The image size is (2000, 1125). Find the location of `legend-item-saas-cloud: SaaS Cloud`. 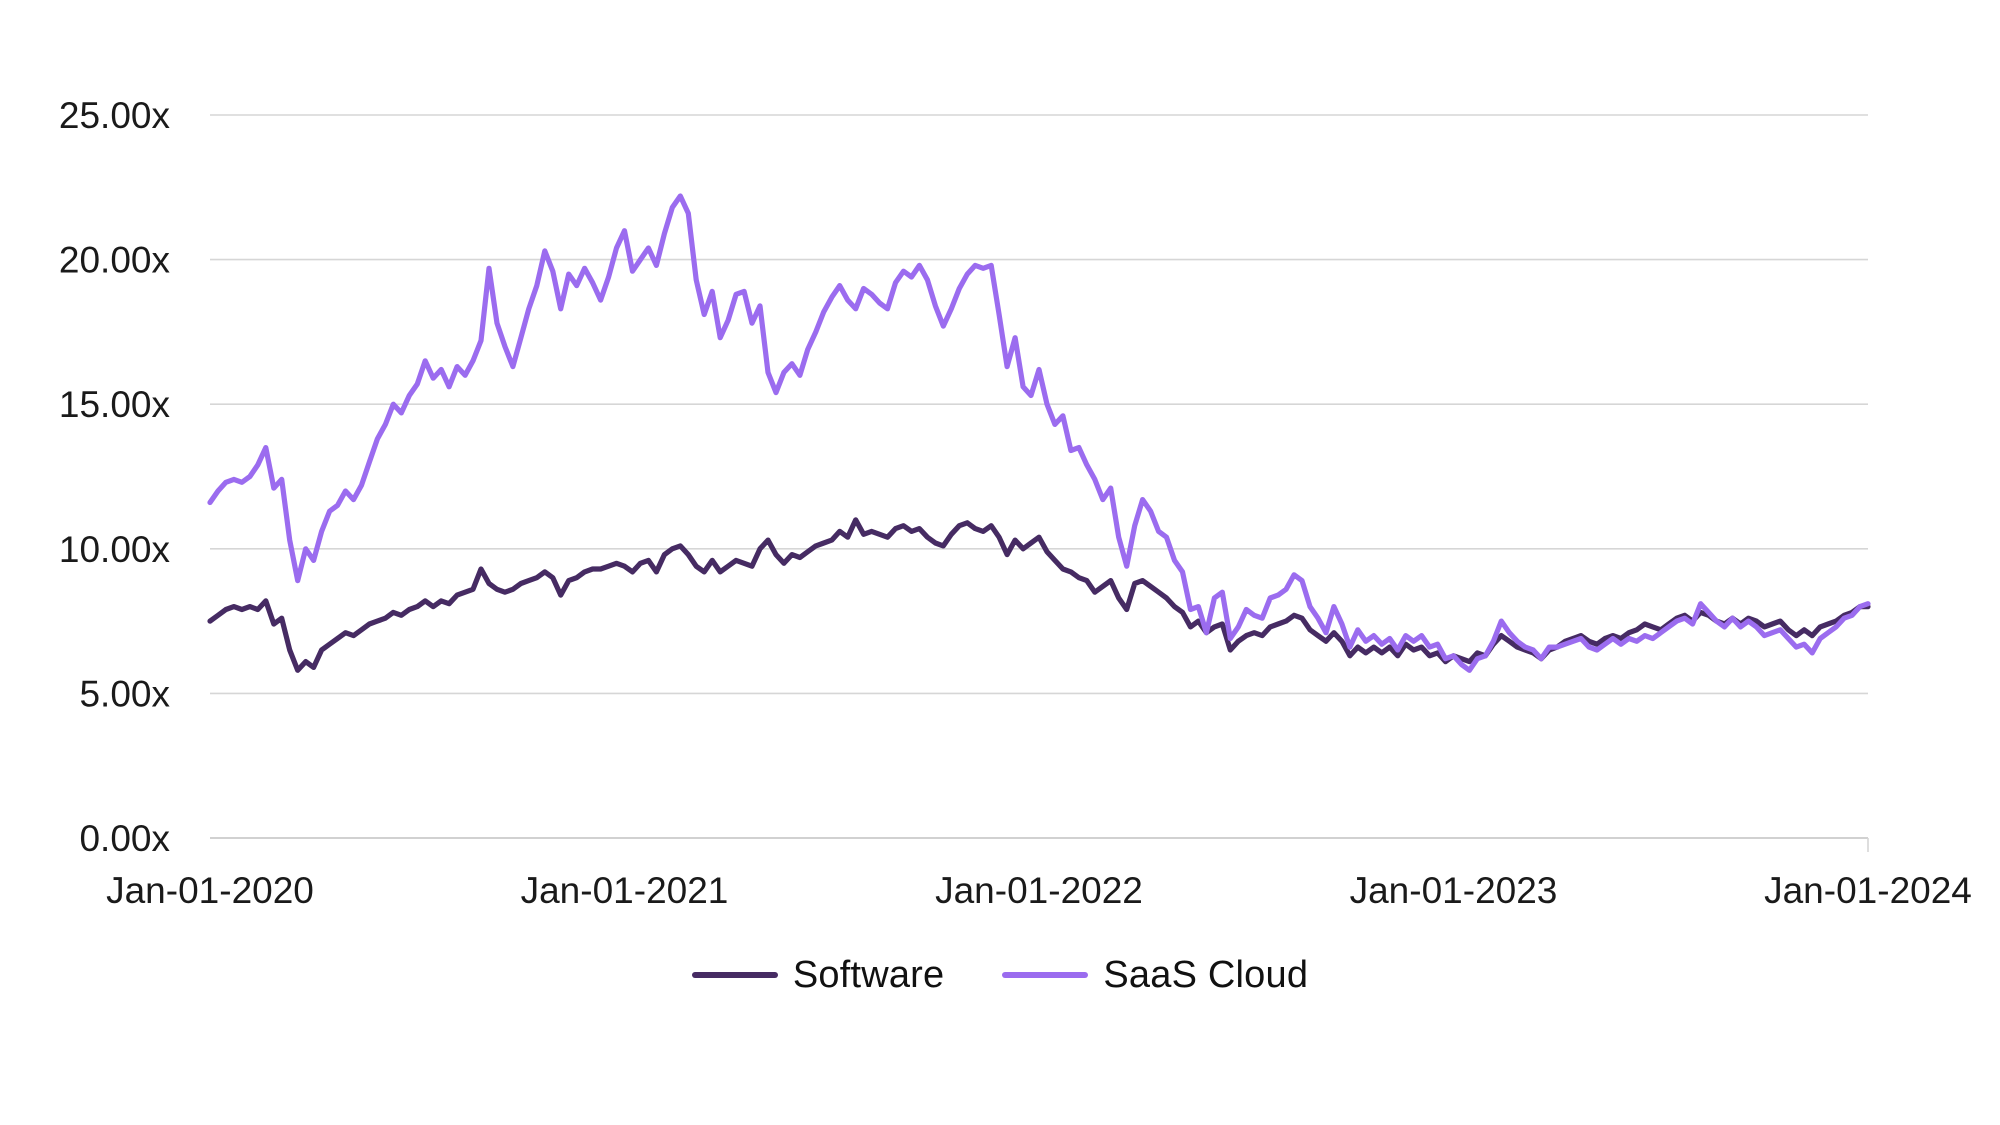

legend-item-saas-cloud: SaaS Cloud is located at coordinates (1155, 975).